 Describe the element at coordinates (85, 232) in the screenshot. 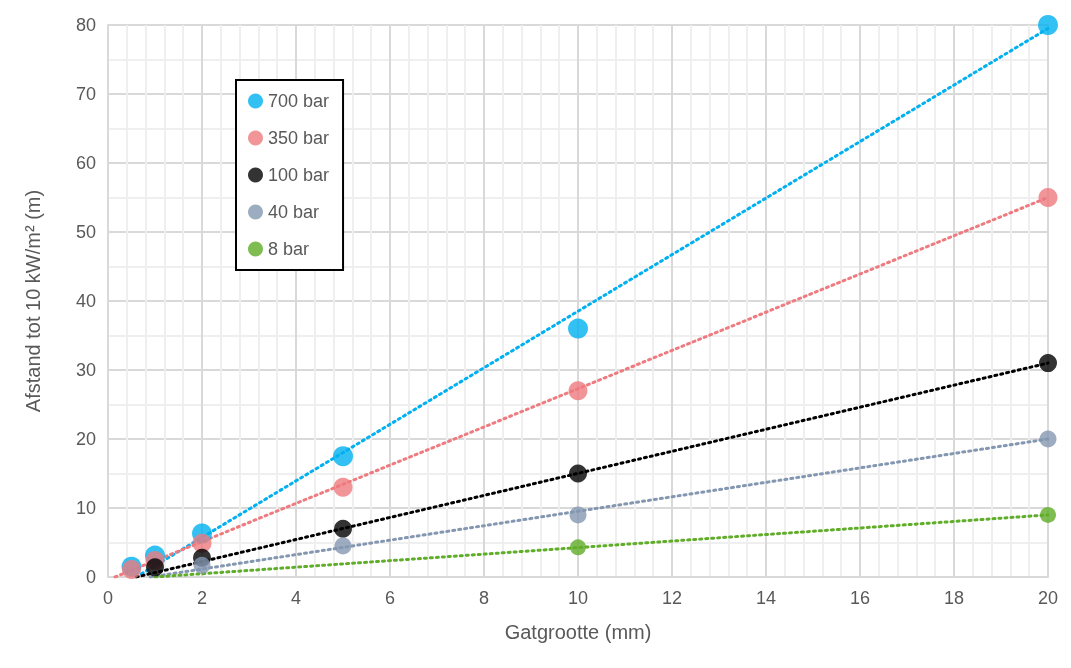

I see `y-tick-label: 50` at that location.